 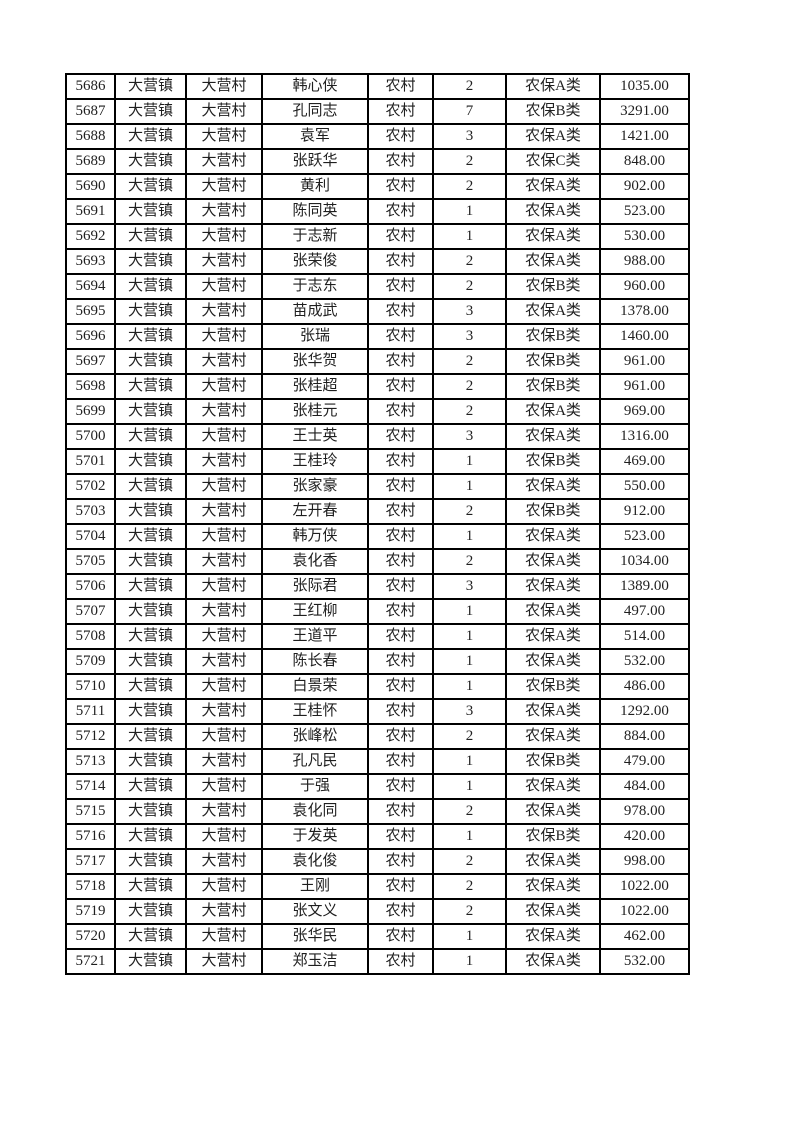 What do you see at coordinates (90, 486) in the screenshot?
I see `cell-serial: 5702` at bounding box center [90, 486].